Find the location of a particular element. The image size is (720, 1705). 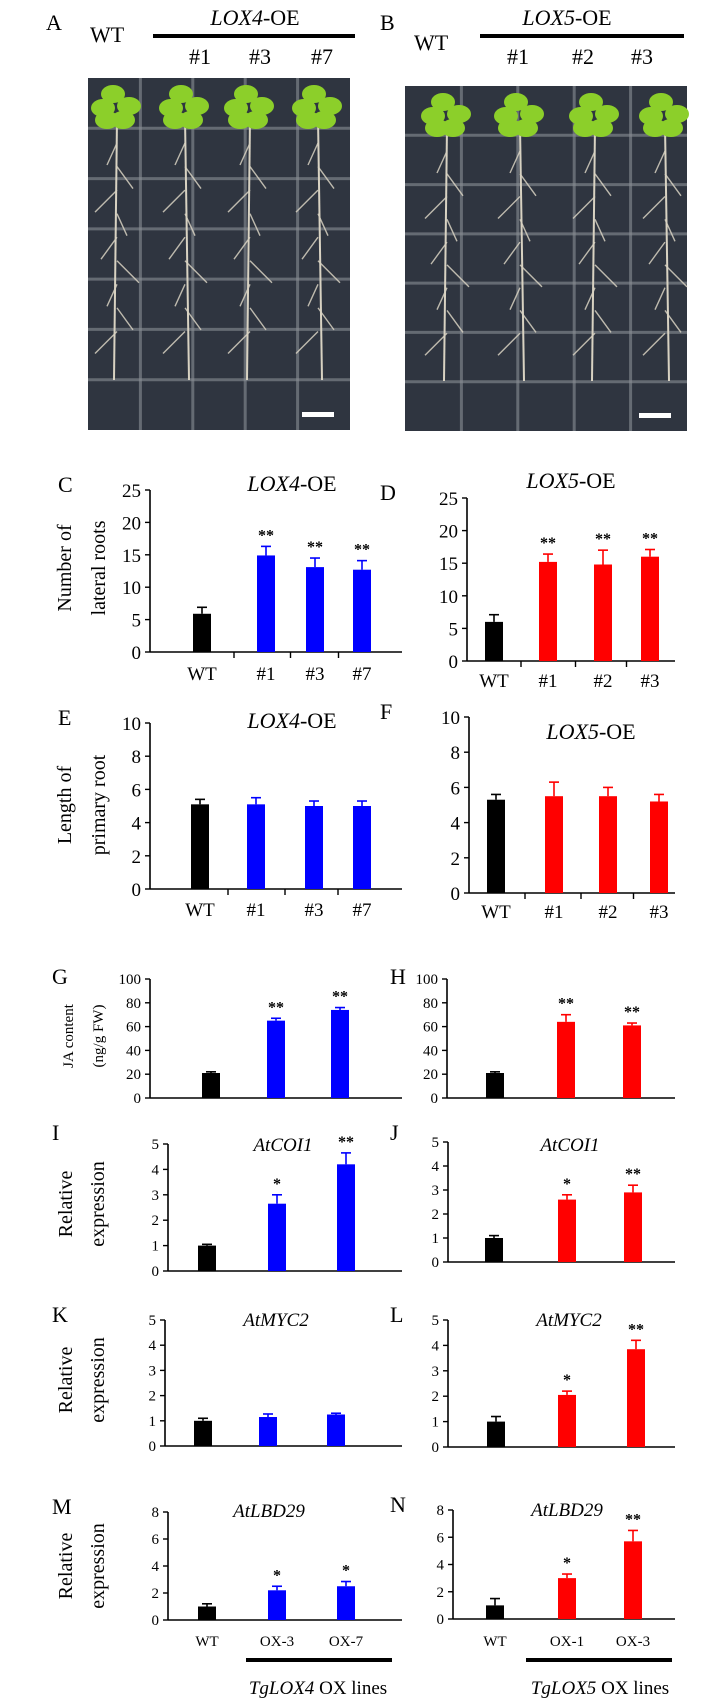

chart-D: D 0 5 10 15 20 25 WT ** #1 ** #2 ** #3 LOX5-OE is located at coordinates (527, 580).